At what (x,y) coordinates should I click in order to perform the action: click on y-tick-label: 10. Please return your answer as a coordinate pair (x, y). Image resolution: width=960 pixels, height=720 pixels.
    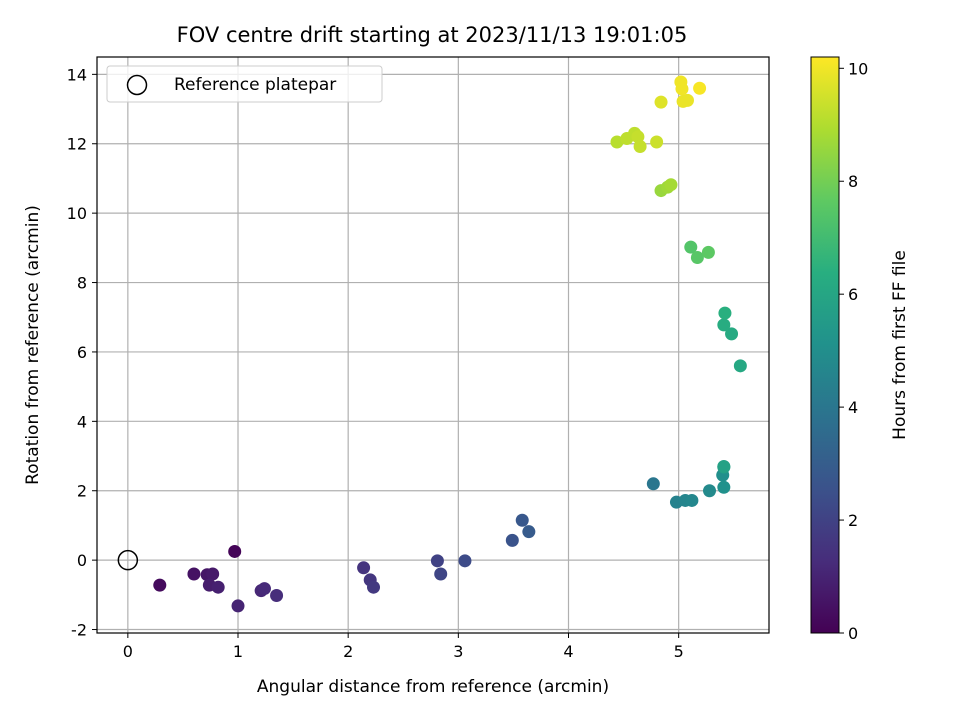
    Looking at the image, I should click on (77, 213).